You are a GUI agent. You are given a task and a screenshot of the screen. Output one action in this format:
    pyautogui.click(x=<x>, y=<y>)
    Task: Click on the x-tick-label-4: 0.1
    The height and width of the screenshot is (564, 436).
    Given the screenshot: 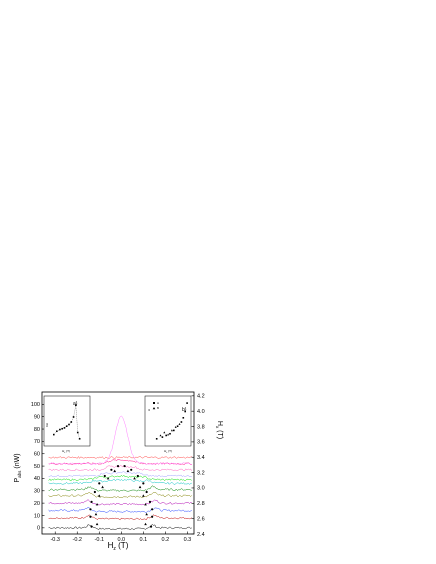 What is the action you would take?
    pyautogui.click(x=144, y=540)
    